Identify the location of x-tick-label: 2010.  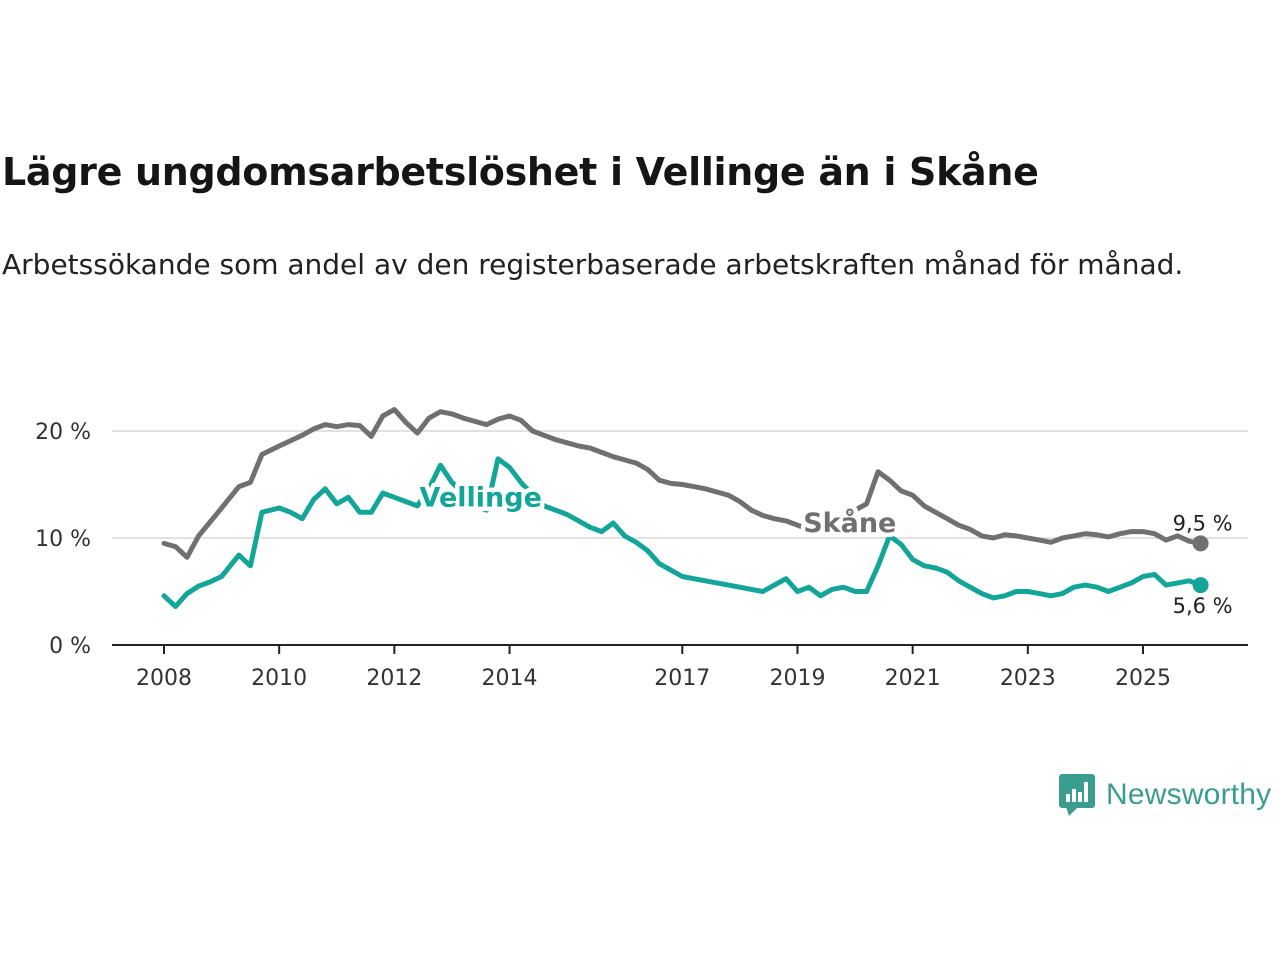
(279, 678).